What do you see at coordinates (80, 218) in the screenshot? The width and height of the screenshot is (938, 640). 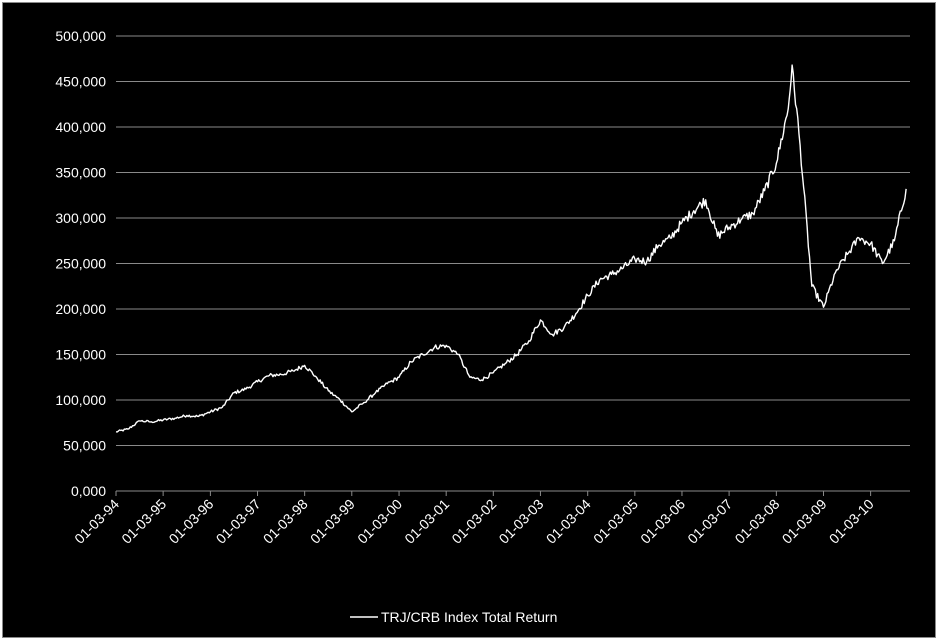 I see `y-tick-label: 300,000` at bounding box center [80, 218].